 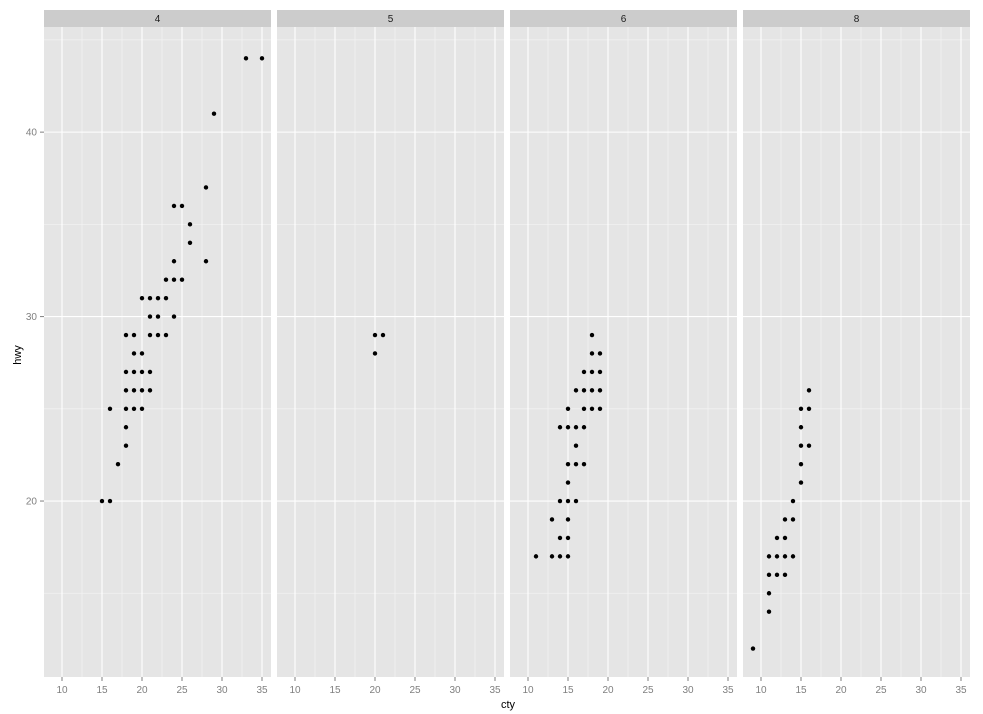 I want to click on facet-strip-label: 4, so click(x=158, y=19).